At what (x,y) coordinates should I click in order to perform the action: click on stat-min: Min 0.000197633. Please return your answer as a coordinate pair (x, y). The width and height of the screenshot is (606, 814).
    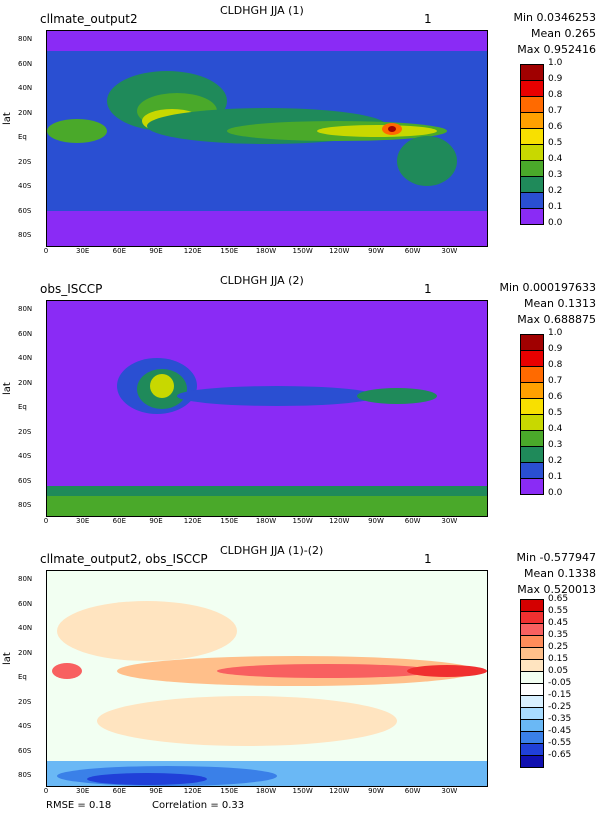
    Looking at the image, I should click on (548, 287).